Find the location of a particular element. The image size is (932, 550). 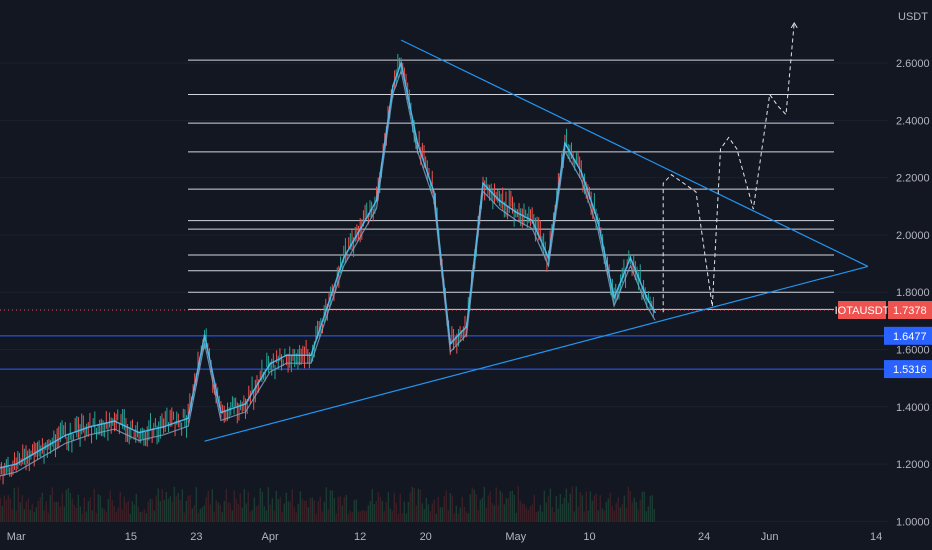

symbol-badge is located at coordinates (862, 310).